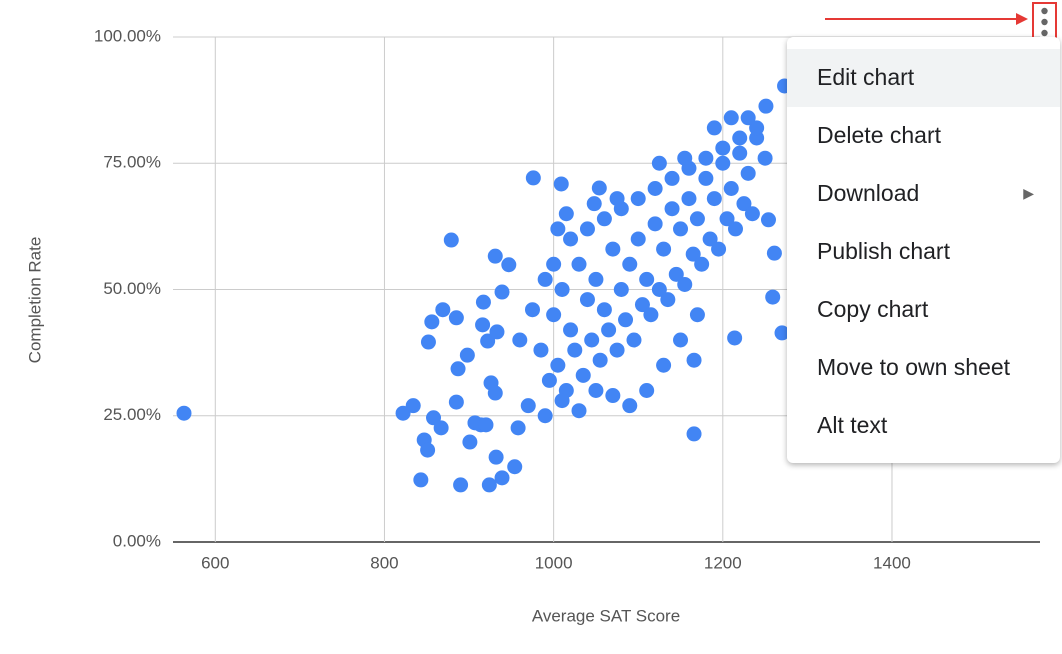  Describe the element at coordinates (873, 309) in the screenshot. I see `menu-item-label: Copy chart` at that location.